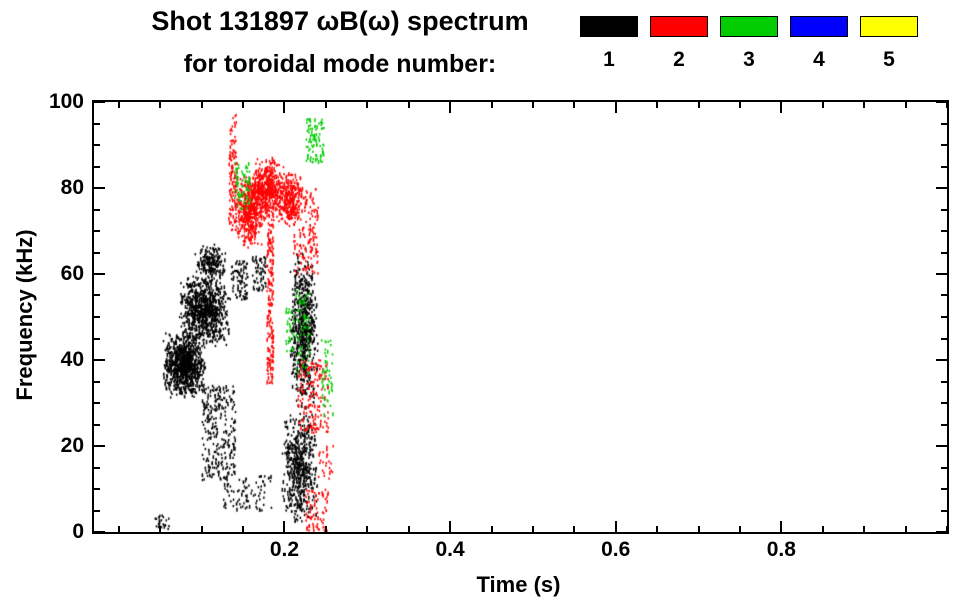 This screenshot has width=963, height=615. Describe the element at coordinates (66, 101) in the screenshot. I see `y-tick-label: 100` at that location.